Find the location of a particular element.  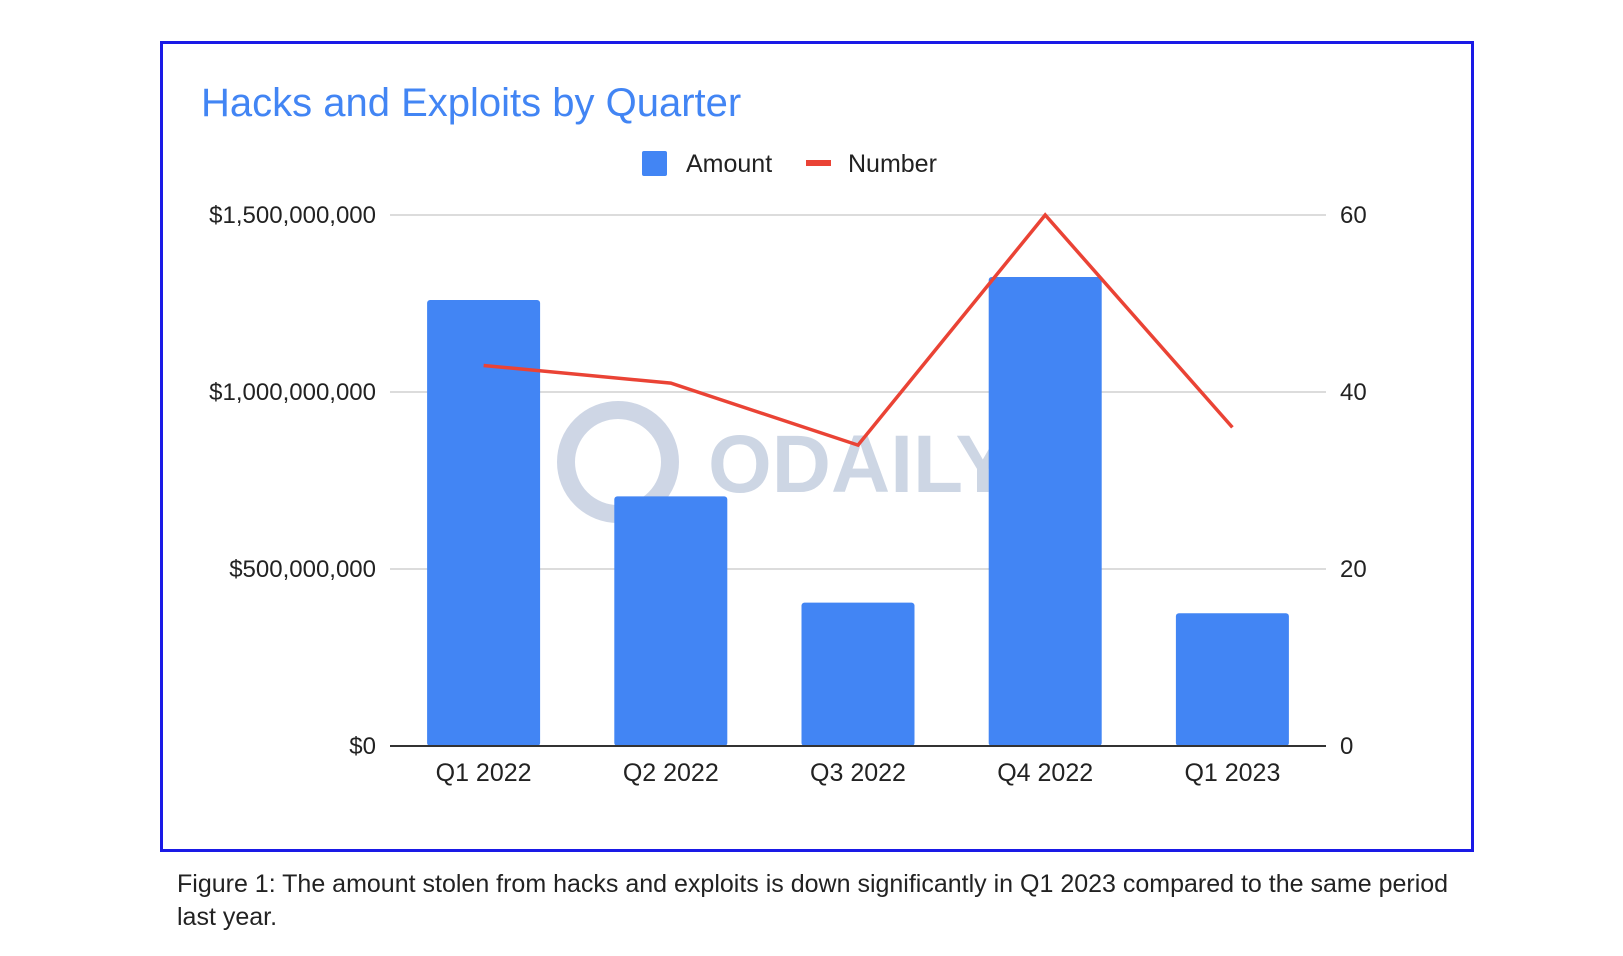

x-axis: Q1 2022 Q2 2022 Q3 2022 Q4 2022 Q1 2023 is located at coordinates (858, 766).